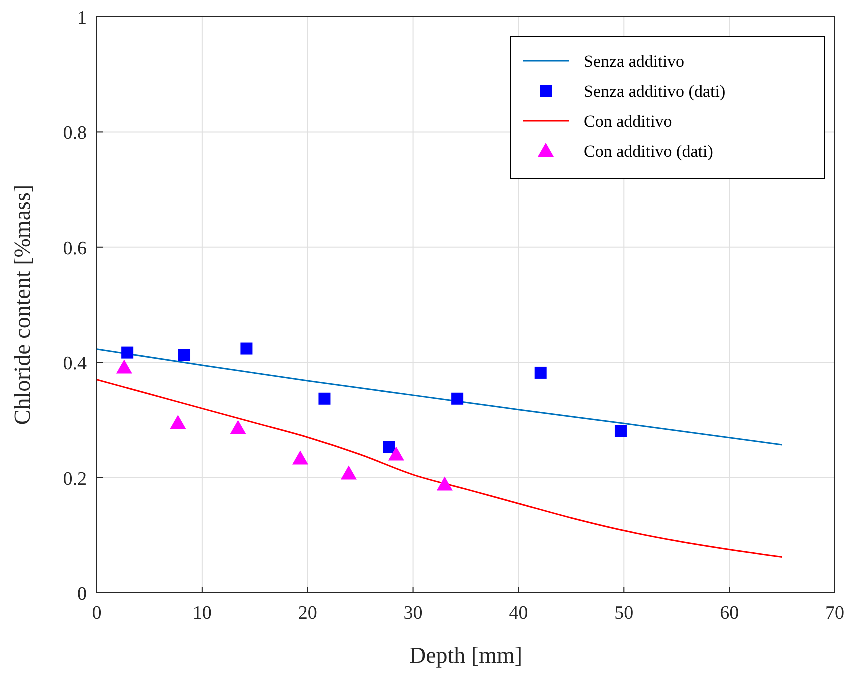 This screenshot has width=850, height=679. Describe the element at coordinates (75, 479) in the screenshot. I see `y-tick-label: 0.2` at that location.